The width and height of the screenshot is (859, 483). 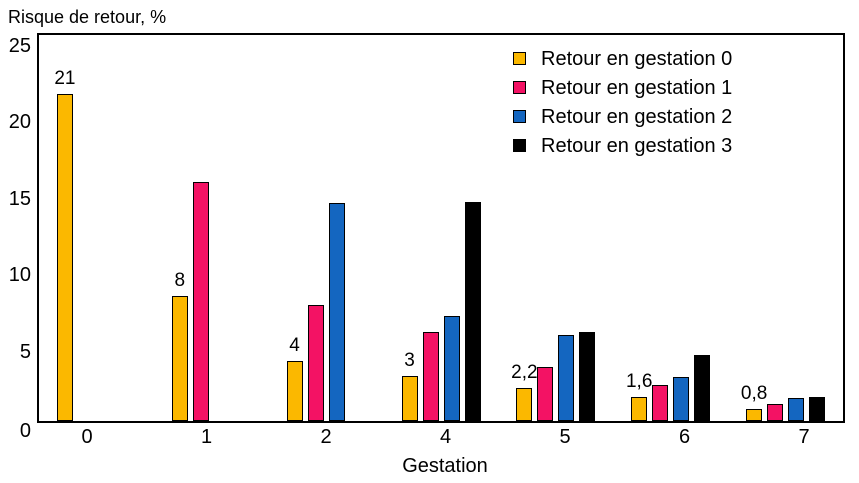 I want to click on legend-row: Retour en gestation 3, so click(x=622, y=145).